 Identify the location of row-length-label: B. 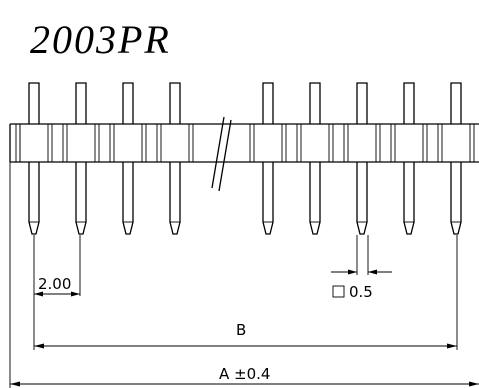
(241, 330).